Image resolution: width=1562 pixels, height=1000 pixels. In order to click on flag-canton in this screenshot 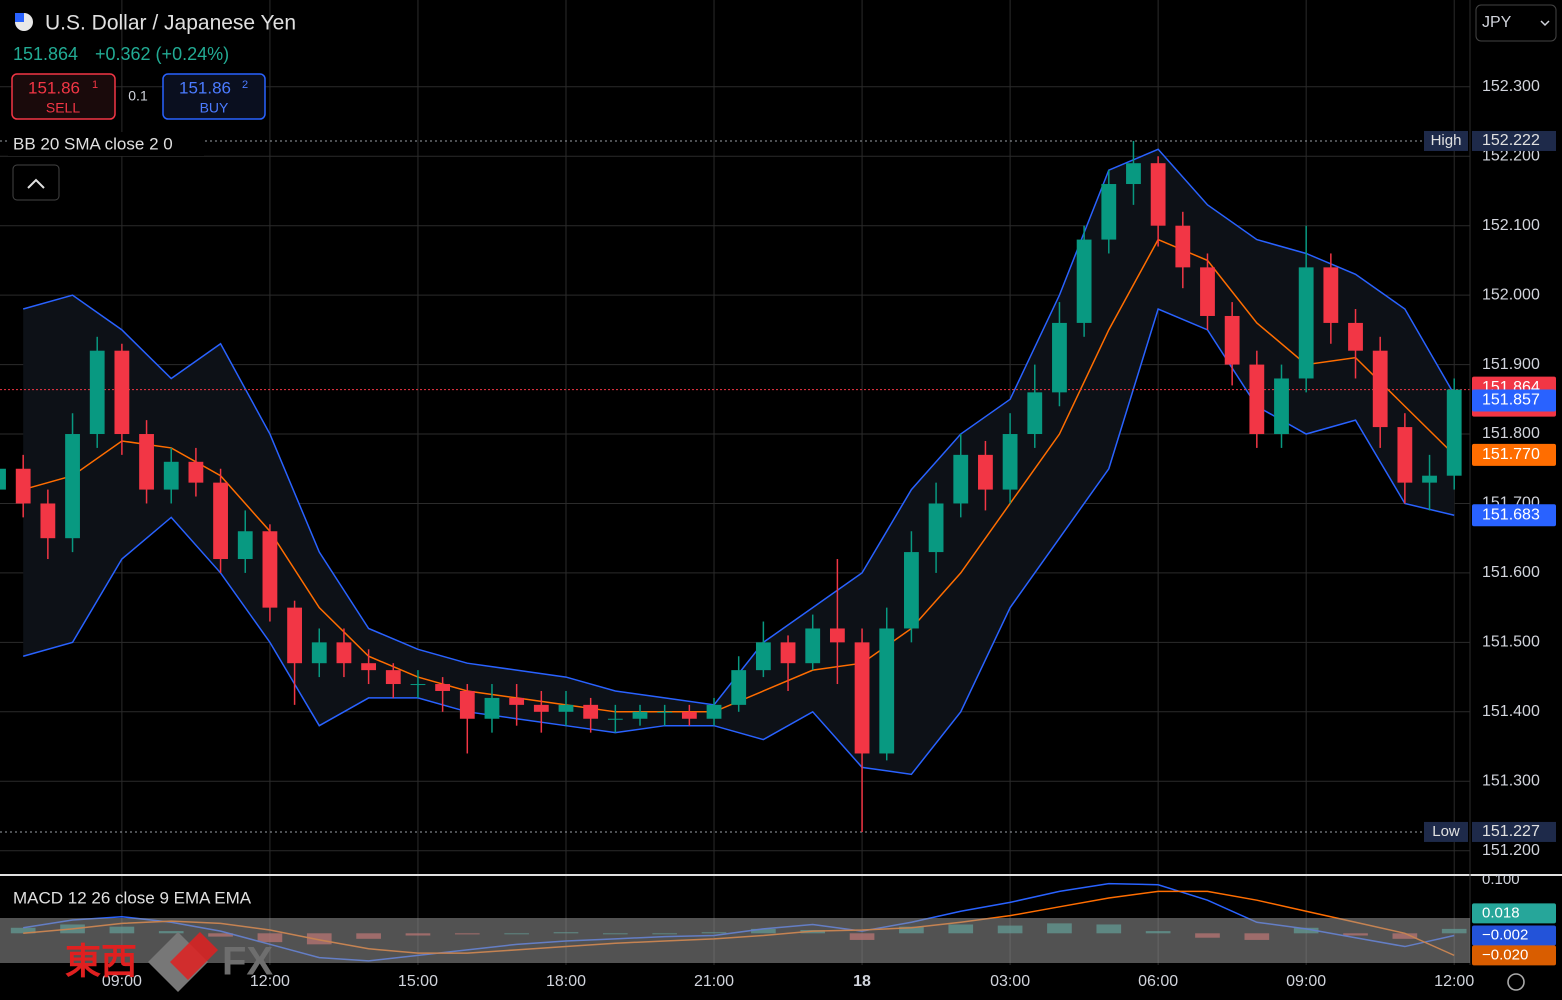, I will do `click(19, 17)`.